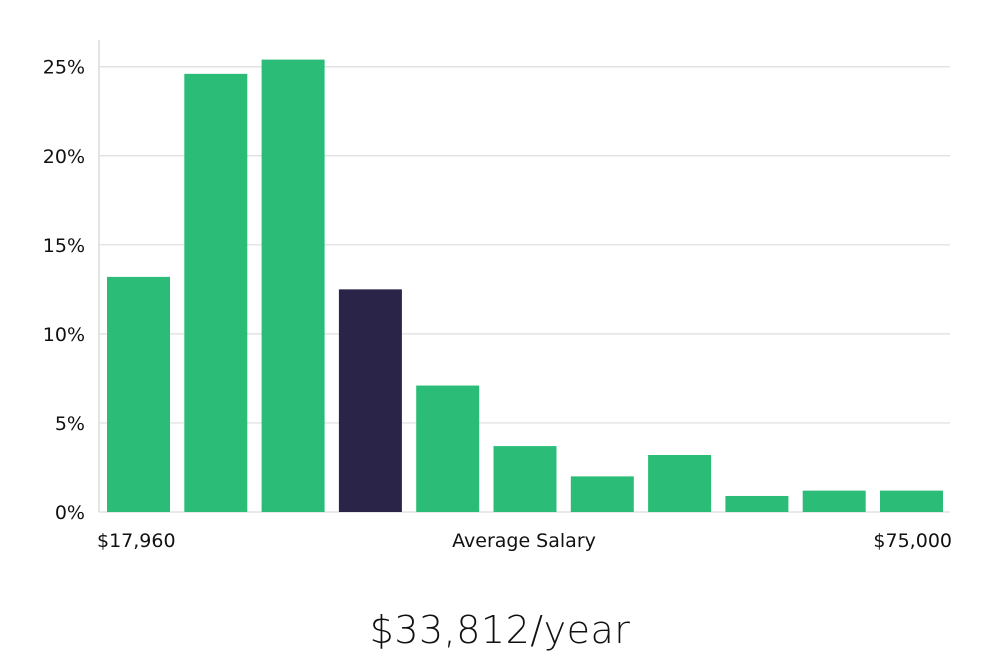 This screenshot has height=660, width=1000. Describe the element at coordinates (64, 157) in the screenshot. I see `y-tick-label: 20%` at that location.